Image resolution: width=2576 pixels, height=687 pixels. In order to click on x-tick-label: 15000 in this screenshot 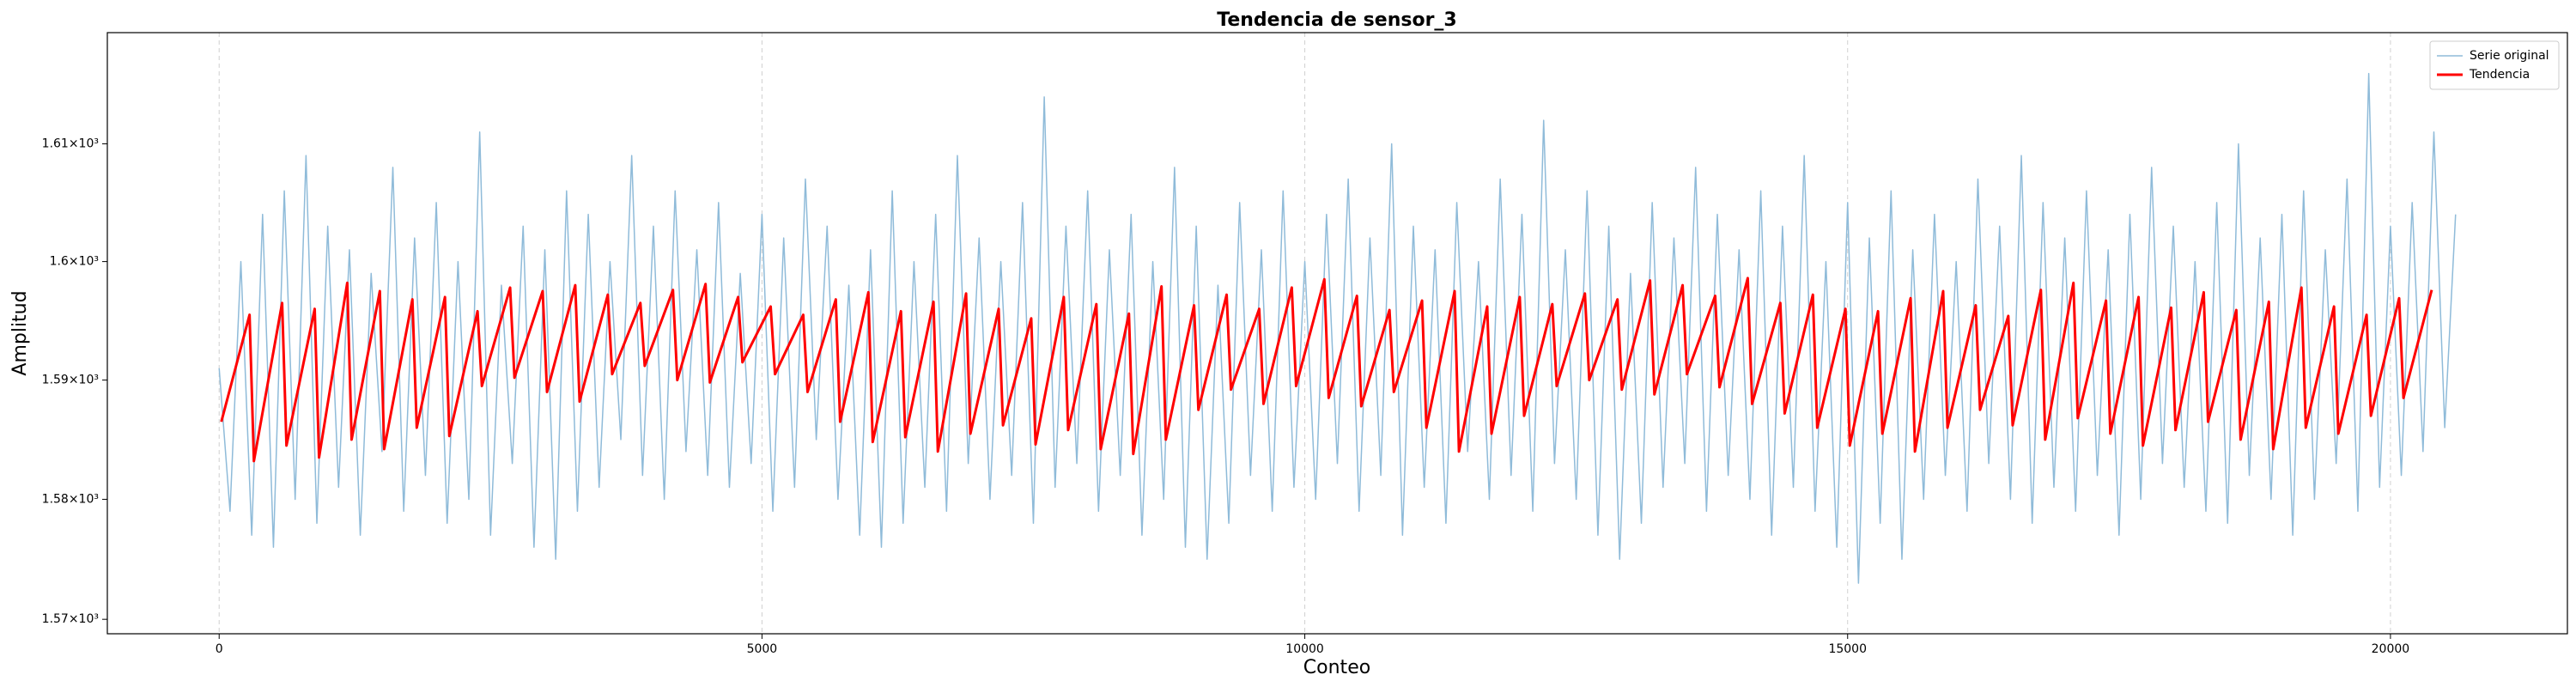, I will do `click(1848, 649)`.